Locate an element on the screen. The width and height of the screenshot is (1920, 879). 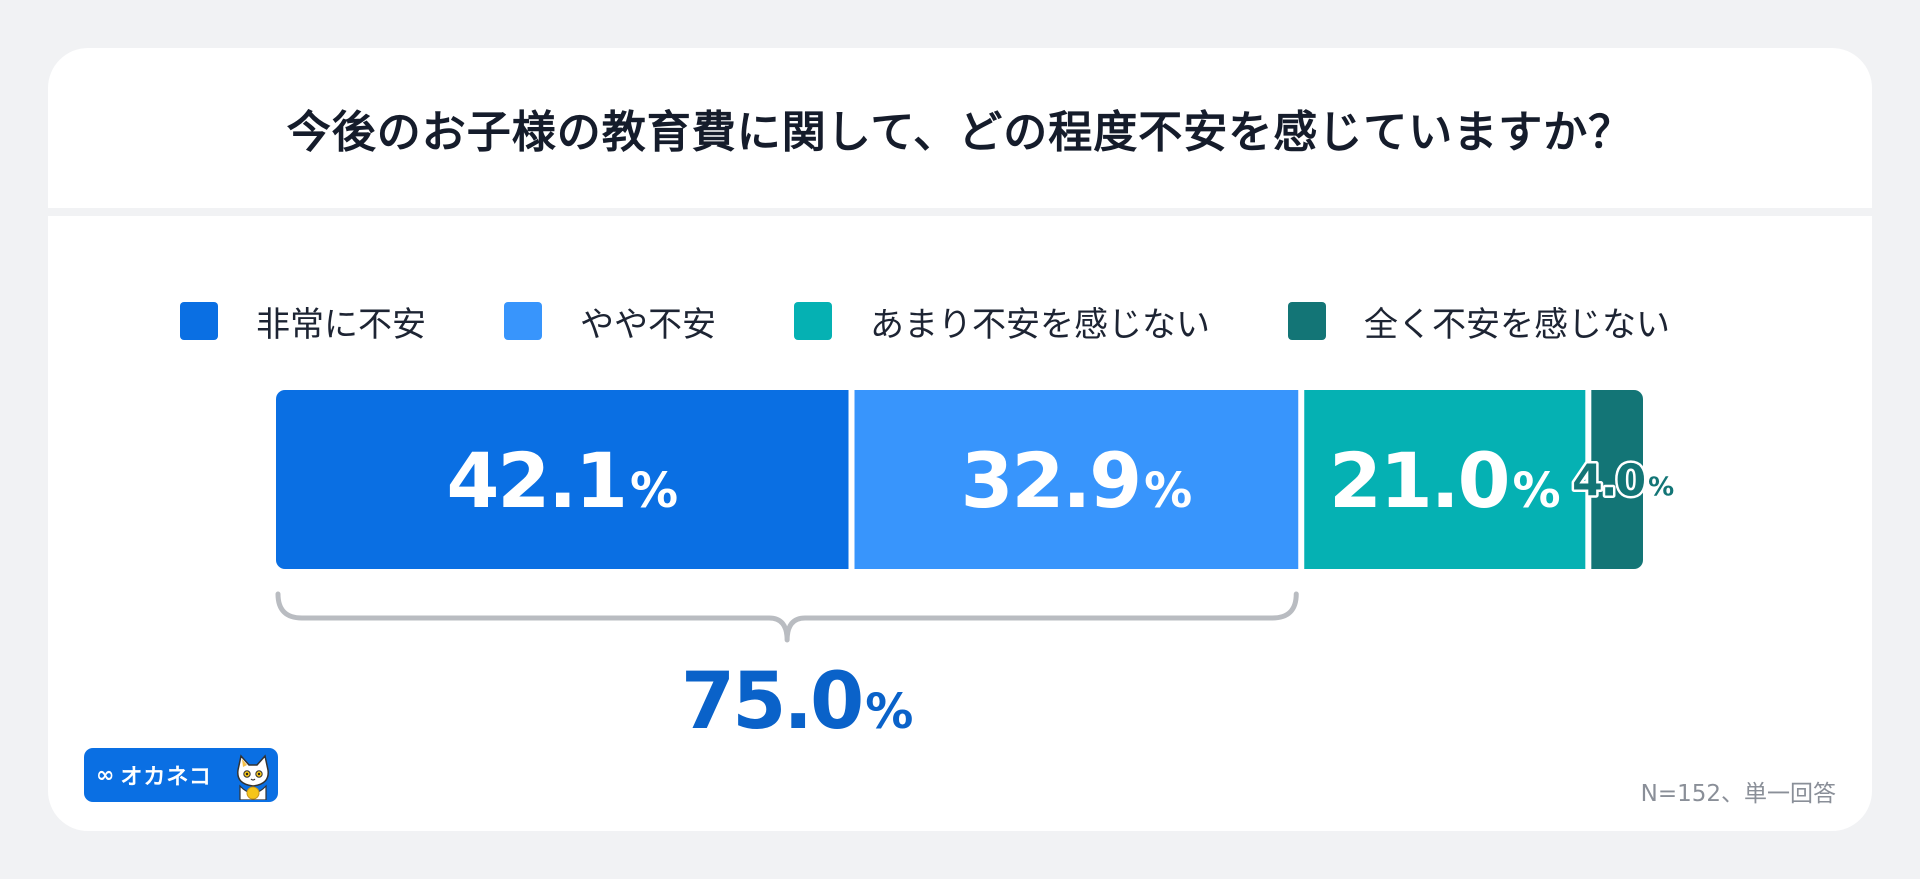
bracket-total-label: 75.0% is located at coordinates (797, 702).